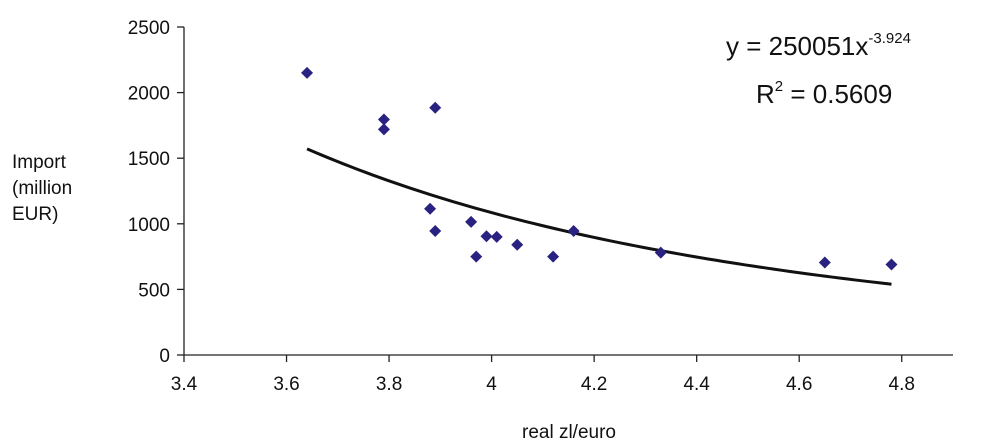 The height and width of the screenshot is (448, 987). What do you see at coordinates (889, 38) in the screenshot?
I see `equation-exponent: -3.924` at bounding box center [889, 38].